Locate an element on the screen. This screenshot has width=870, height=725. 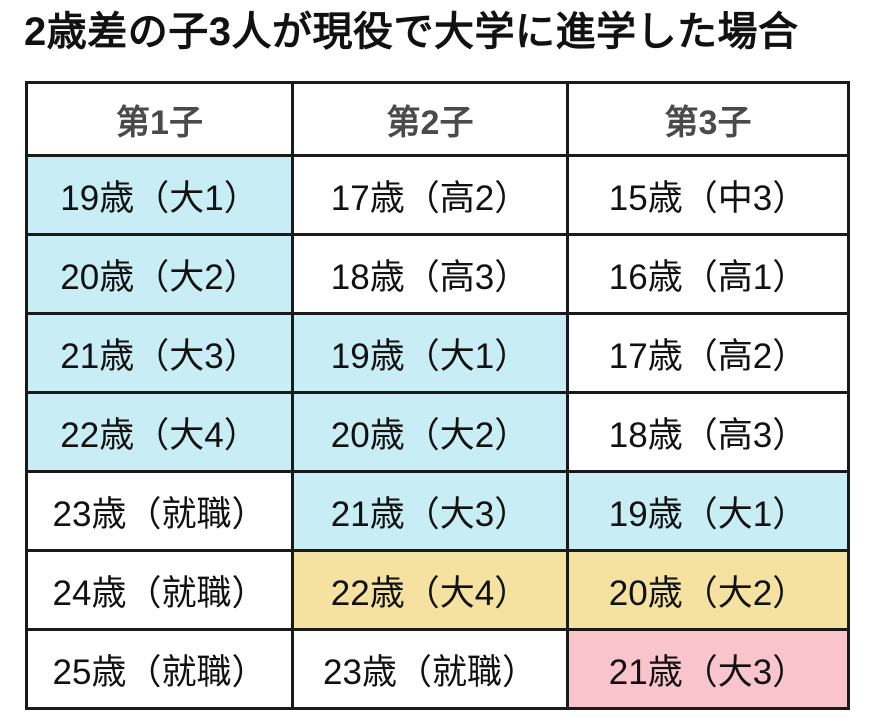
table-cell: 15歳（中3） is located at coordinates (708, 195).